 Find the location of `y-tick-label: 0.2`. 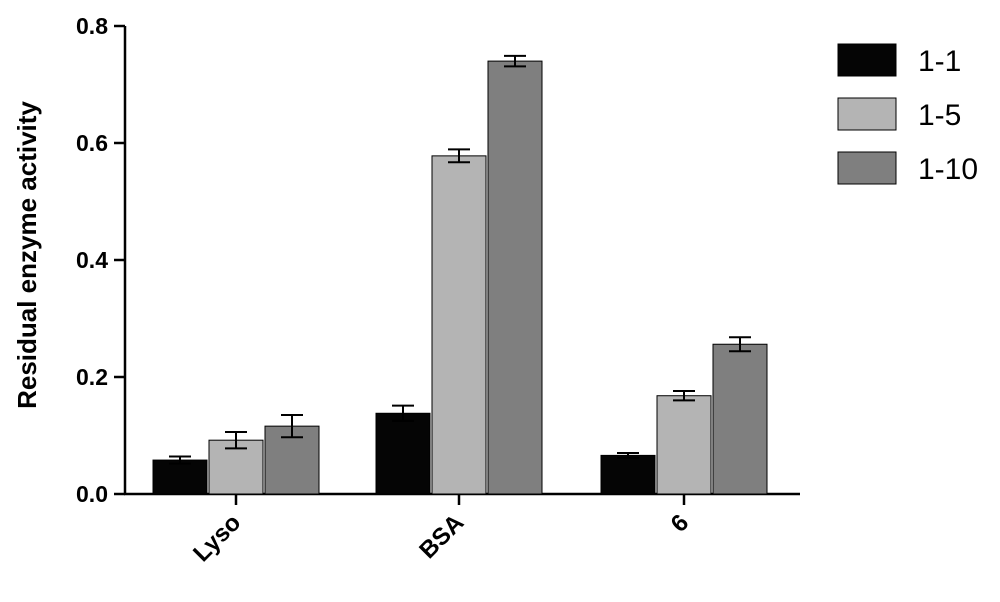

y-tick-label: 0.2 is located at coordinates (92, 377).